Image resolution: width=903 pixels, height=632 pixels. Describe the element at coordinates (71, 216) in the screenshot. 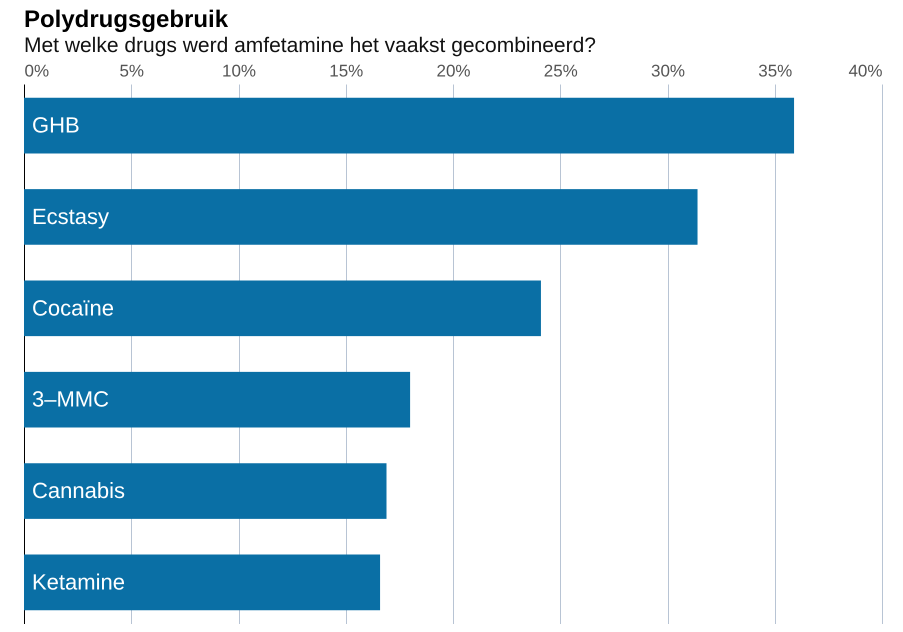

I see `y-tick-label: Ecstasy` at that location.